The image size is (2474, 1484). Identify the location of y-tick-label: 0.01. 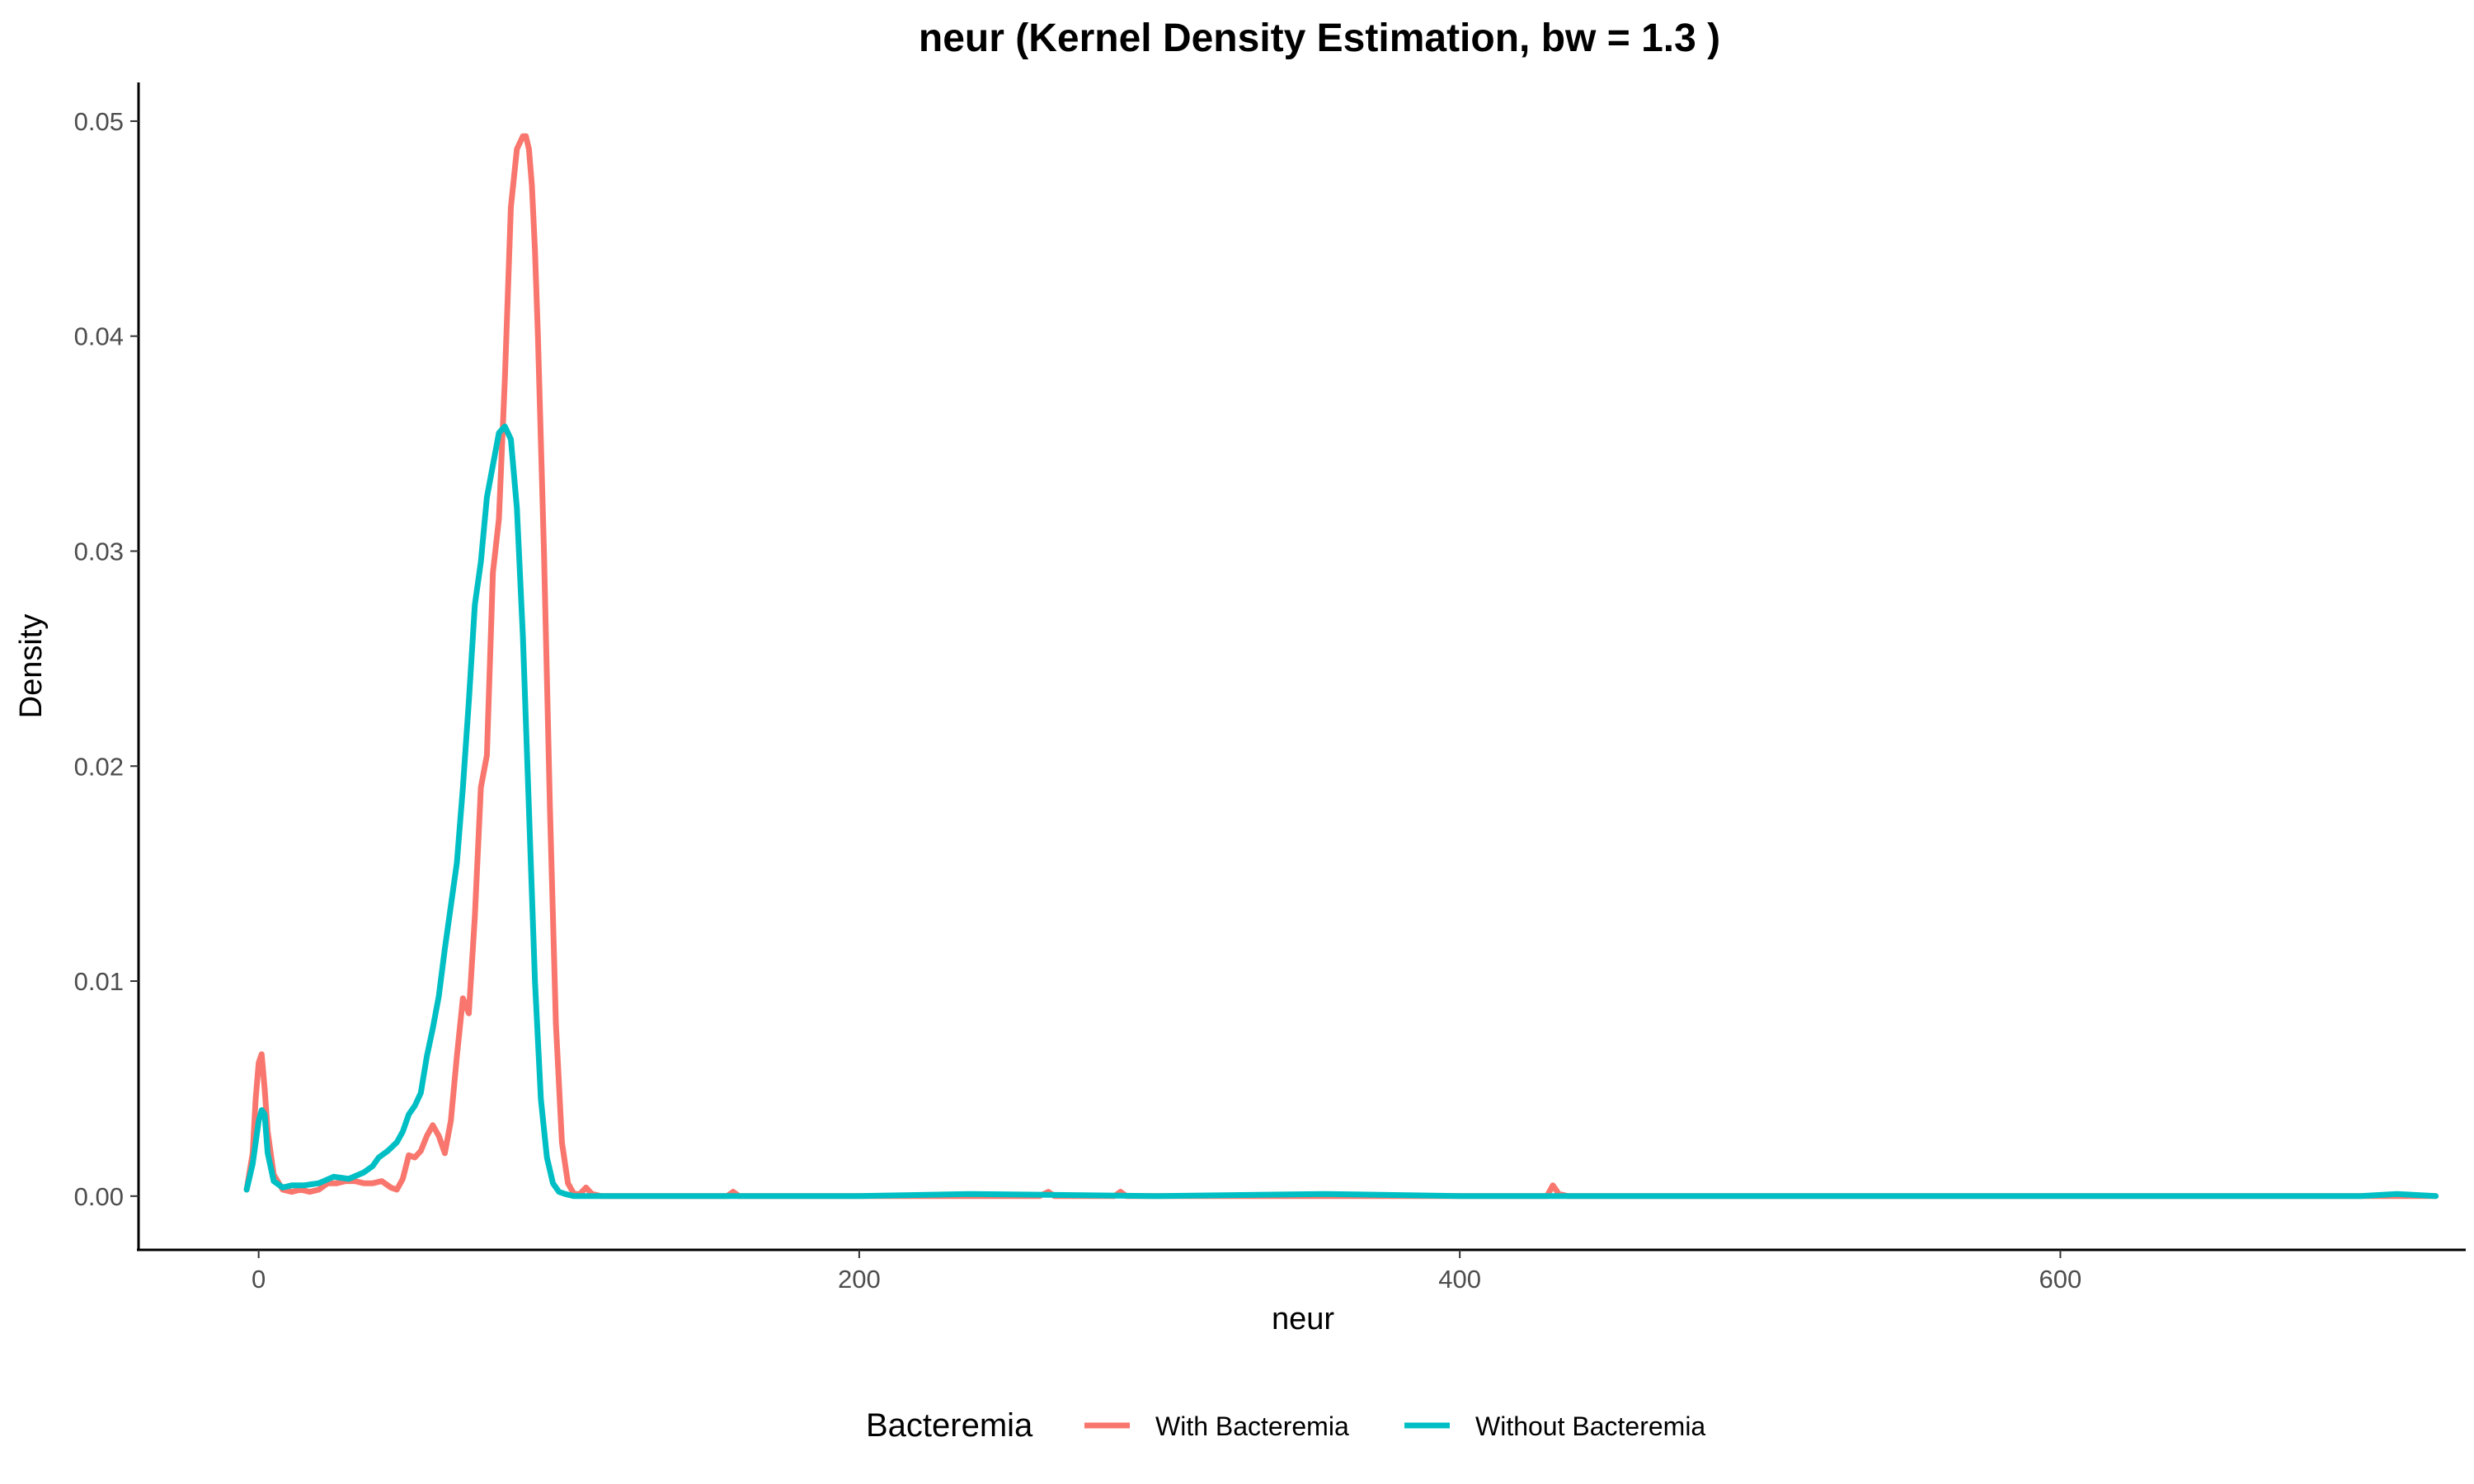
(99, 981).